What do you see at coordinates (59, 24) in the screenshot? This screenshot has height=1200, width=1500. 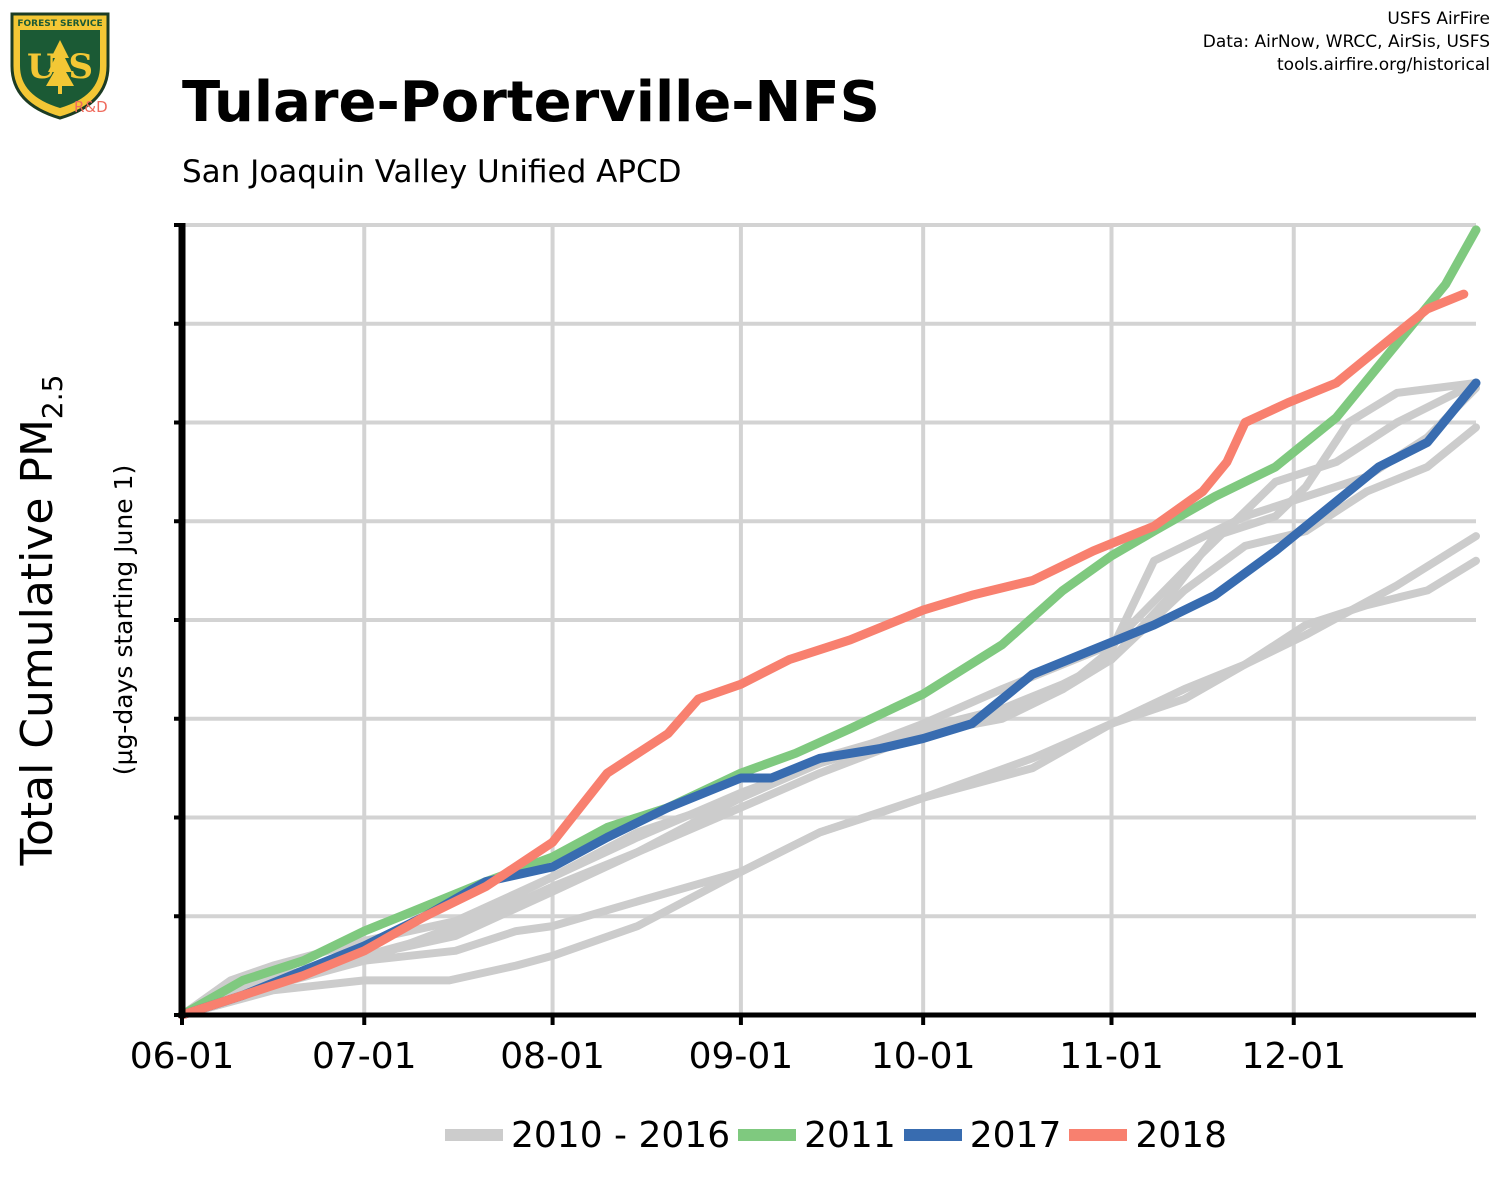 I see `svg-text: FOREST SERVICE` at bounding box center [59, 24].